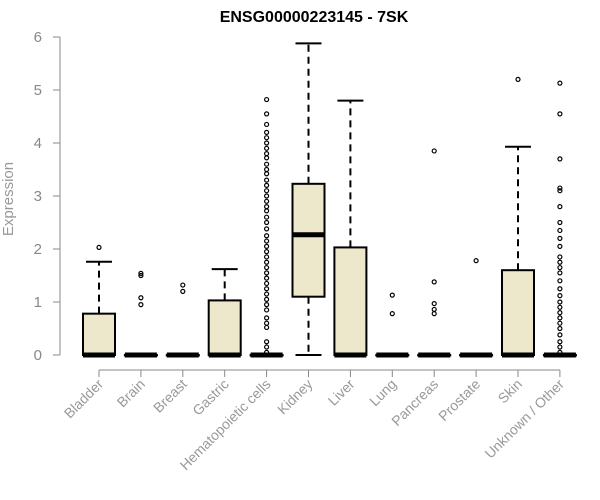 This screenshot has height=500, width=600. I want to click on y-tick-label: 6, so click(38, 37).